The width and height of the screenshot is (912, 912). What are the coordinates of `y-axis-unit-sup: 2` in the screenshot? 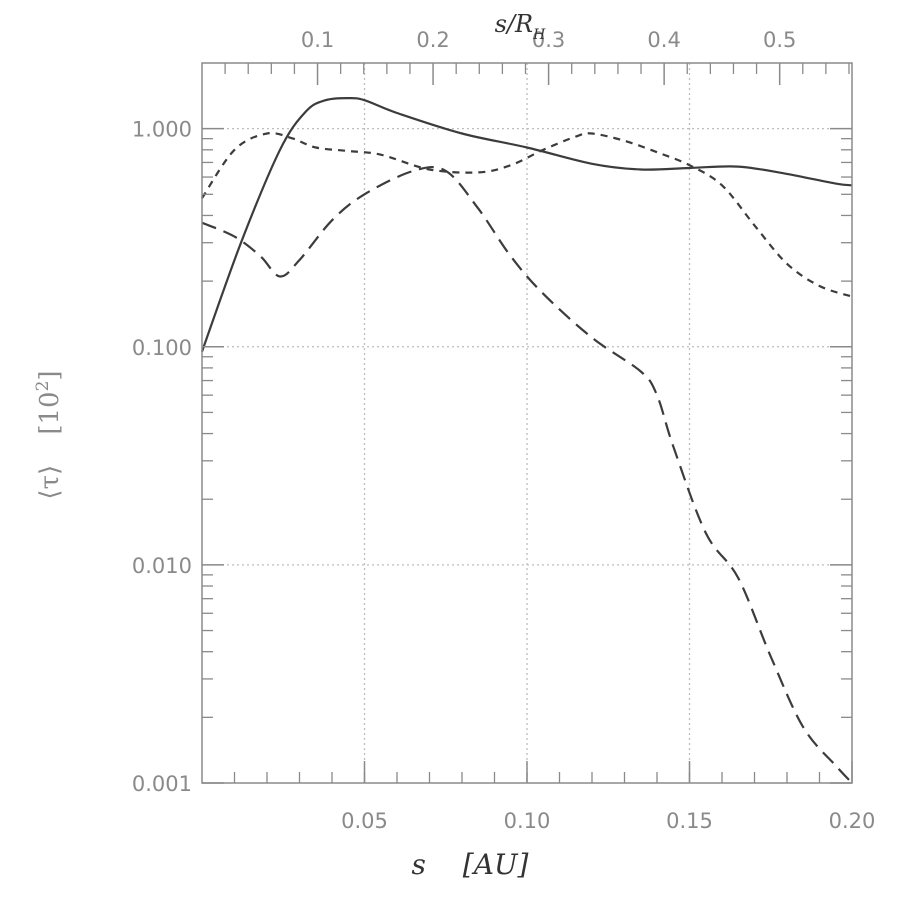 It's located at (43, 386).